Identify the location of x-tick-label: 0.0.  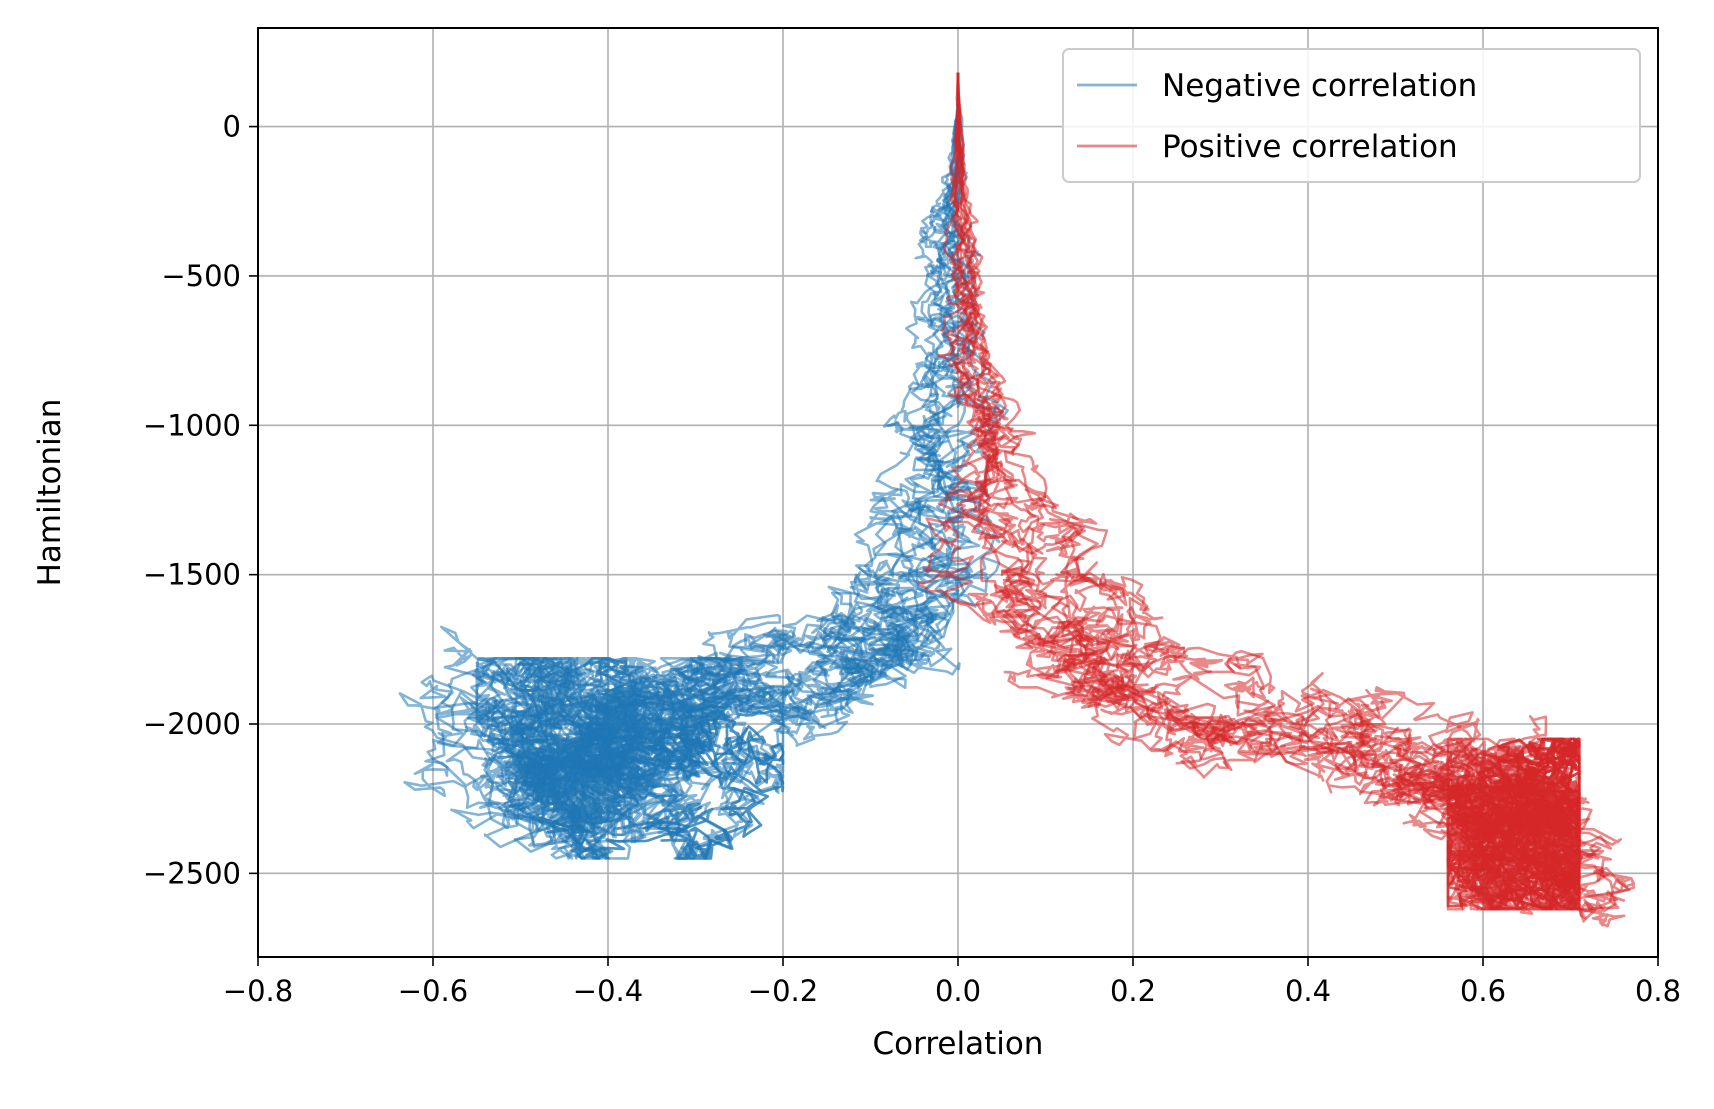
(958, 991).